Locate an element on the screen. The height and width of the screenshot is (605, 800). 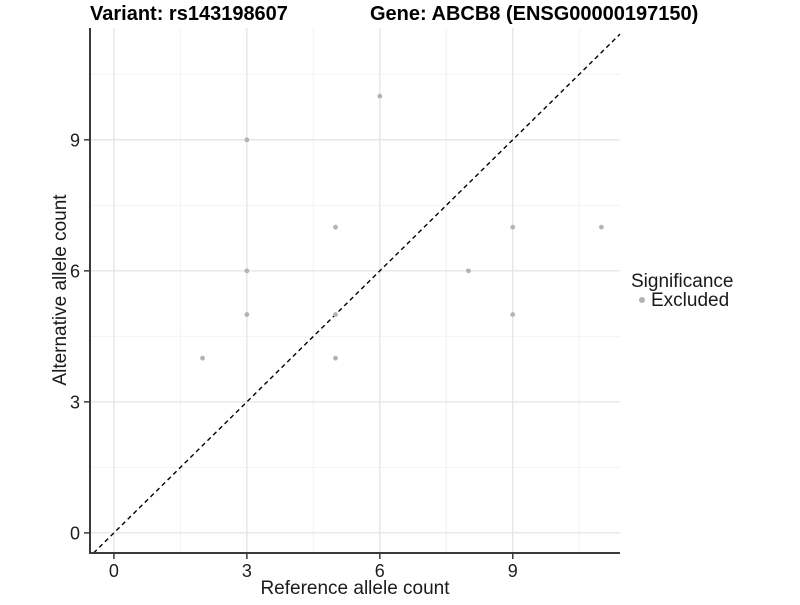
y-tick-label: 0 is located at coordinates (75, 533).